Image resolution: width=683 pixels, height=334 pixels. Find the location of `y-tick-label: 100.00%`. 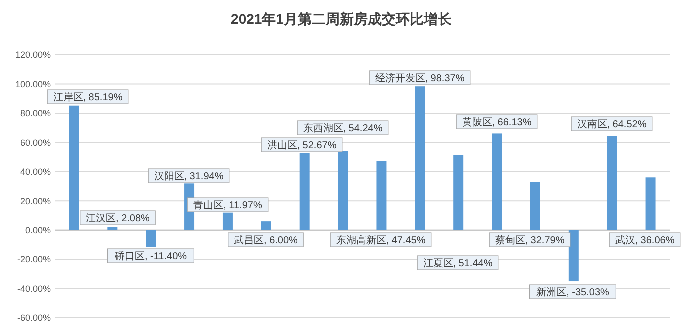

y-tick-label: 100.00% is located at coordinates (33, 84).